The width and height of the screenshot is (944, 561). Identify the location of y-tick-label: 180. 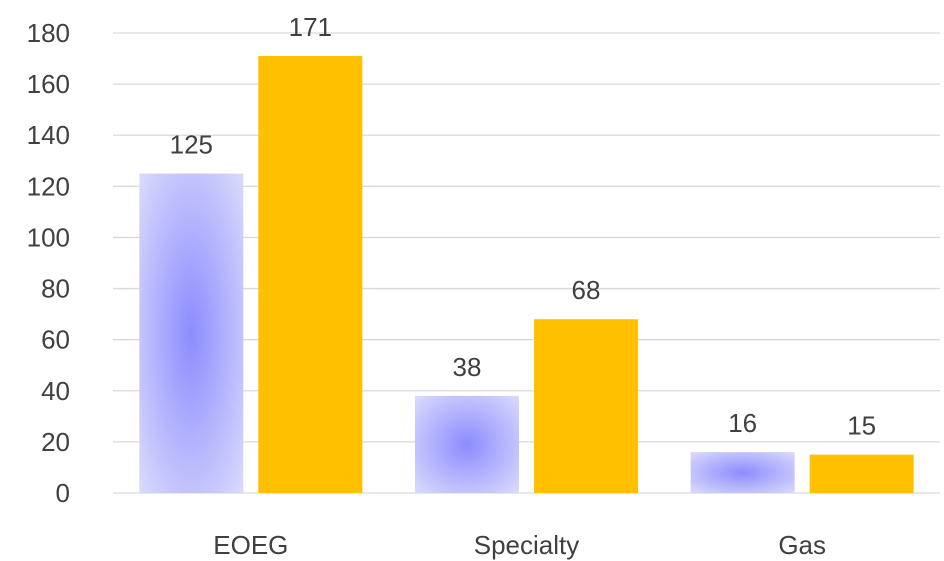
(48, 33).